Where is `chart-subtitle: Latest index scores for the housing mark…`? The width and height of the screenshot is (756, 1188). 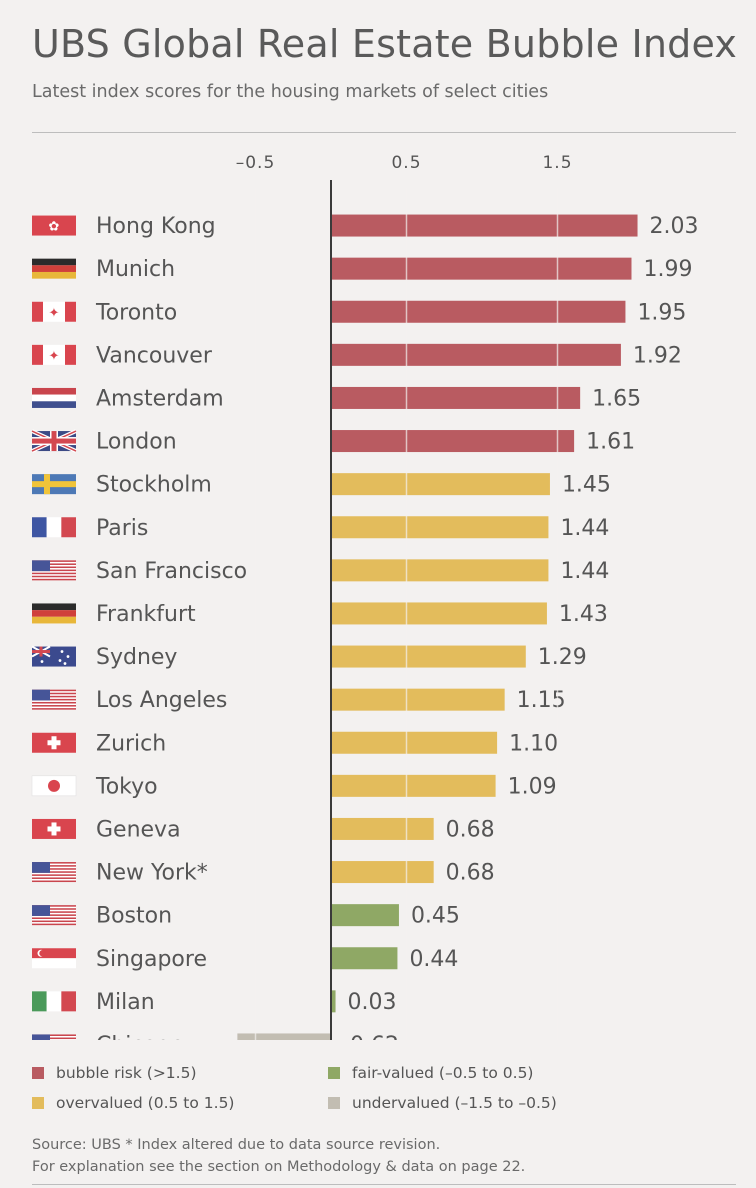 chart-subtitle: Latest index scores for the housing mark… is located at coordinates (290, 92).